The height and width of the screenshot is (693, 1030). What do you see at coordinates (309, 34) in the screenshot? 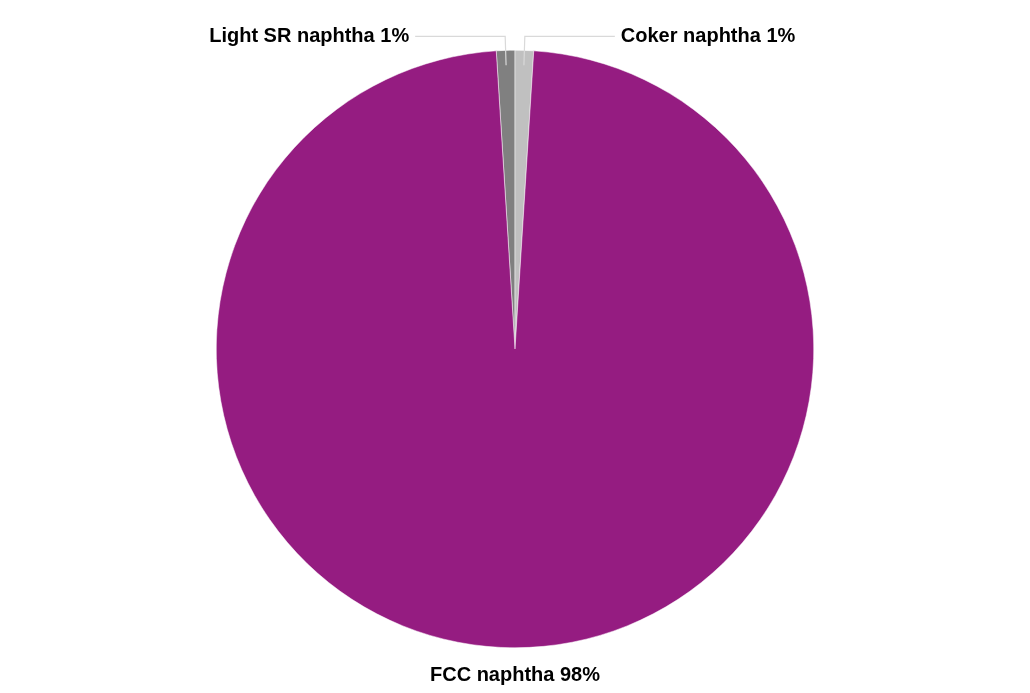
I see `slice-label: Light SR naphtha 1%` at bounding box center [309, 34].